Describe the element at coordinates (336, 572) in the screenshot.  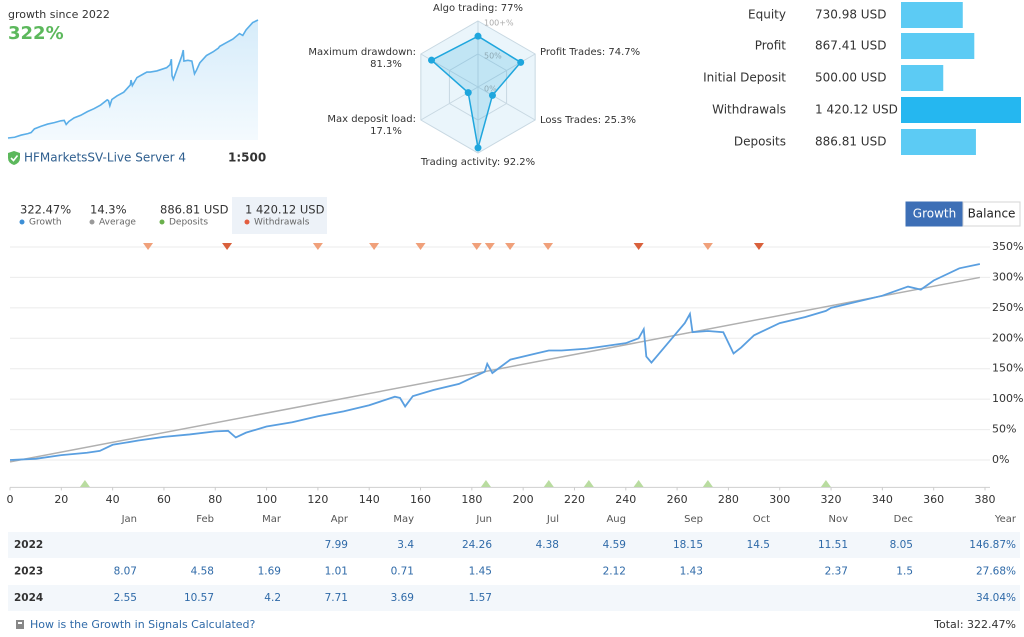
I see `table-cell: 1.01` at that location.